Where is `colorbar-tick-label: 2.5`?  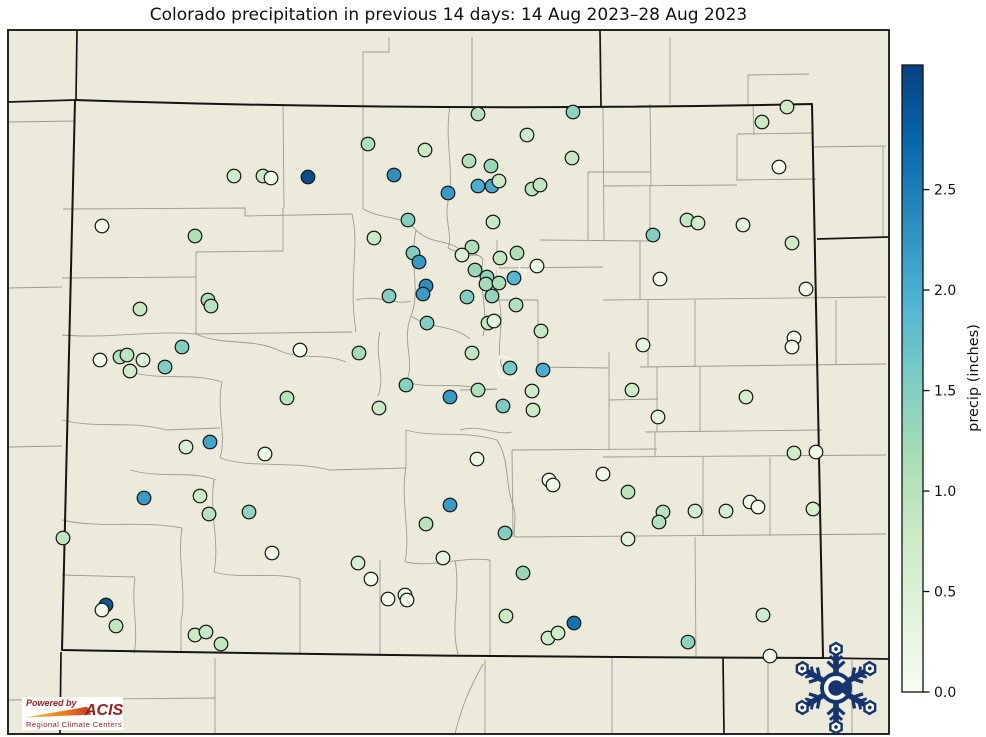
colorbar-tick-label: 2.5 is located at coordinates (945, 190).